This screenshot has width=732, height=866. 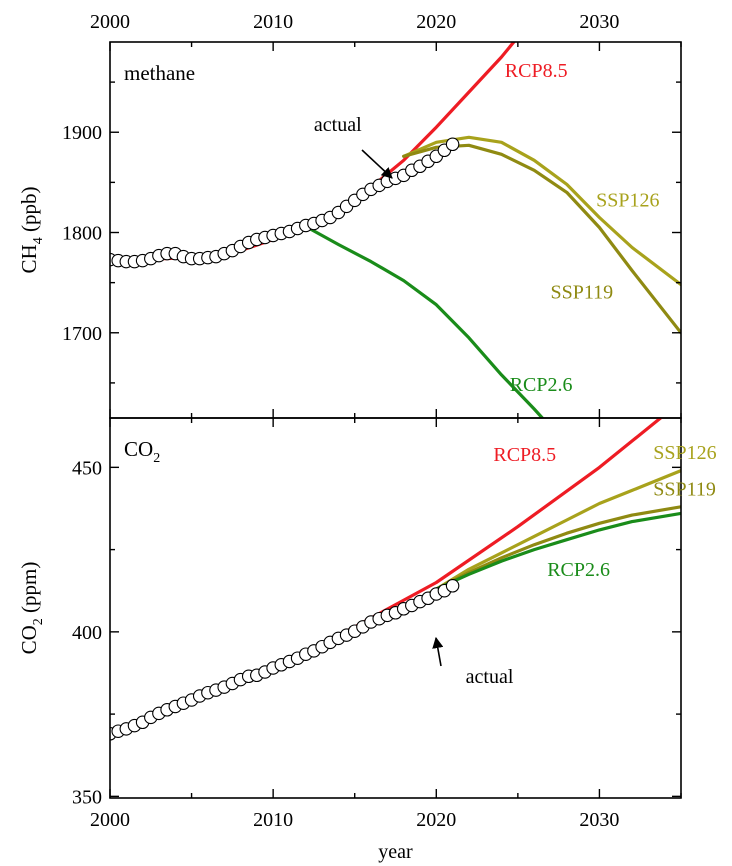 I want to click on y-tick-label: 450, so click(x=87, y=468).